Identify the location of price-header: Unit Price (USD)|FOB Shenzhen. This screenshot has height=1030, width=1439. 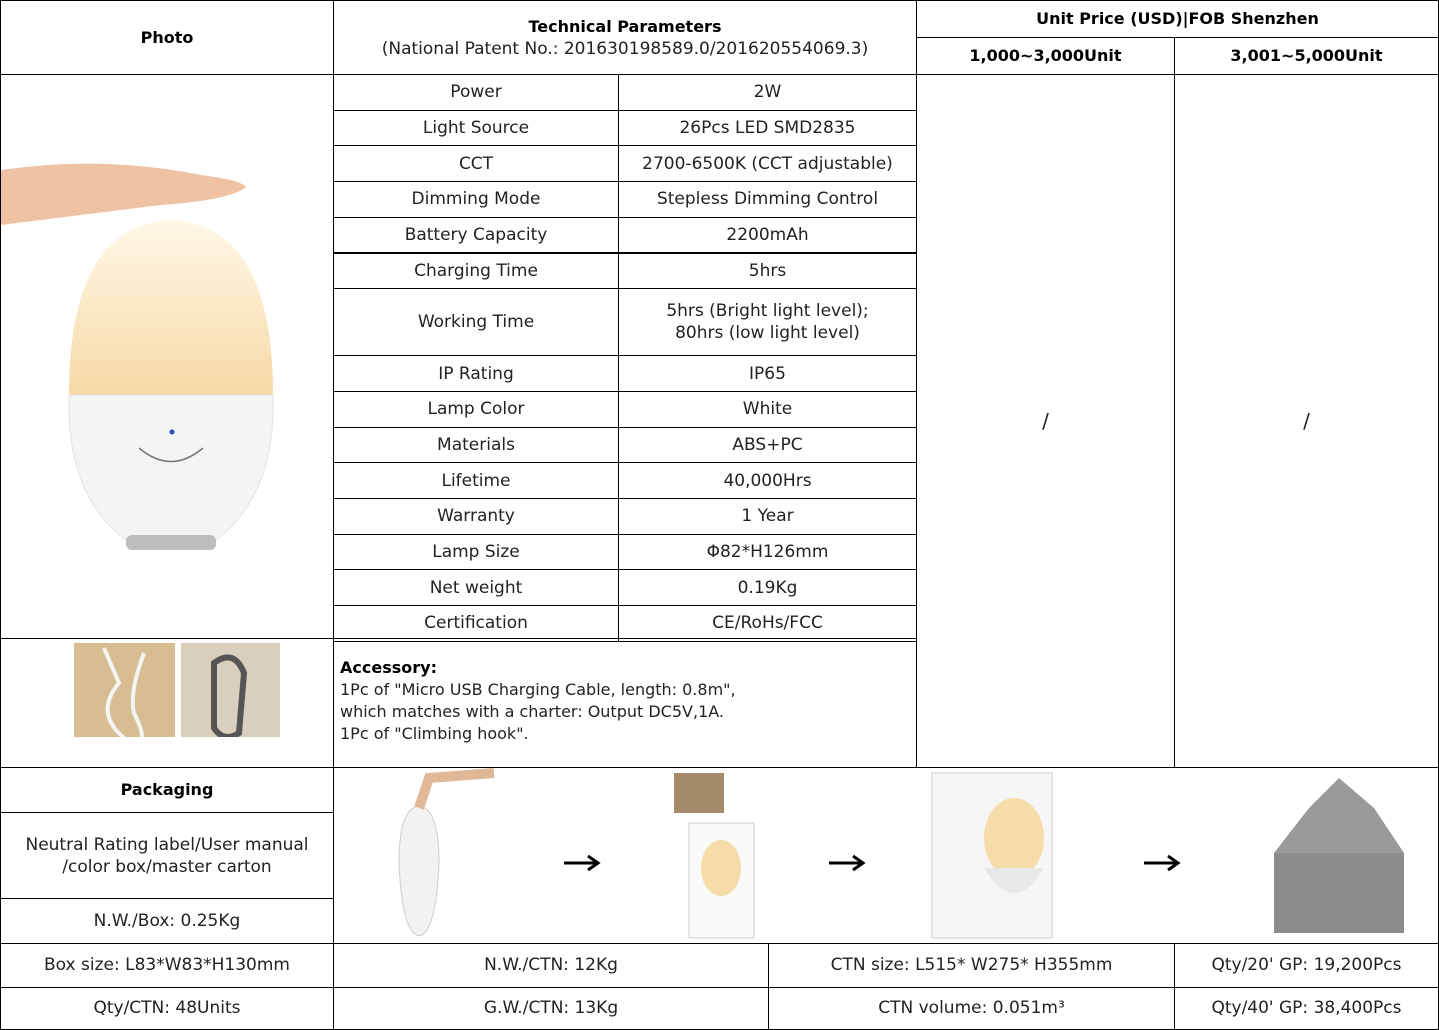
(1177, 19).